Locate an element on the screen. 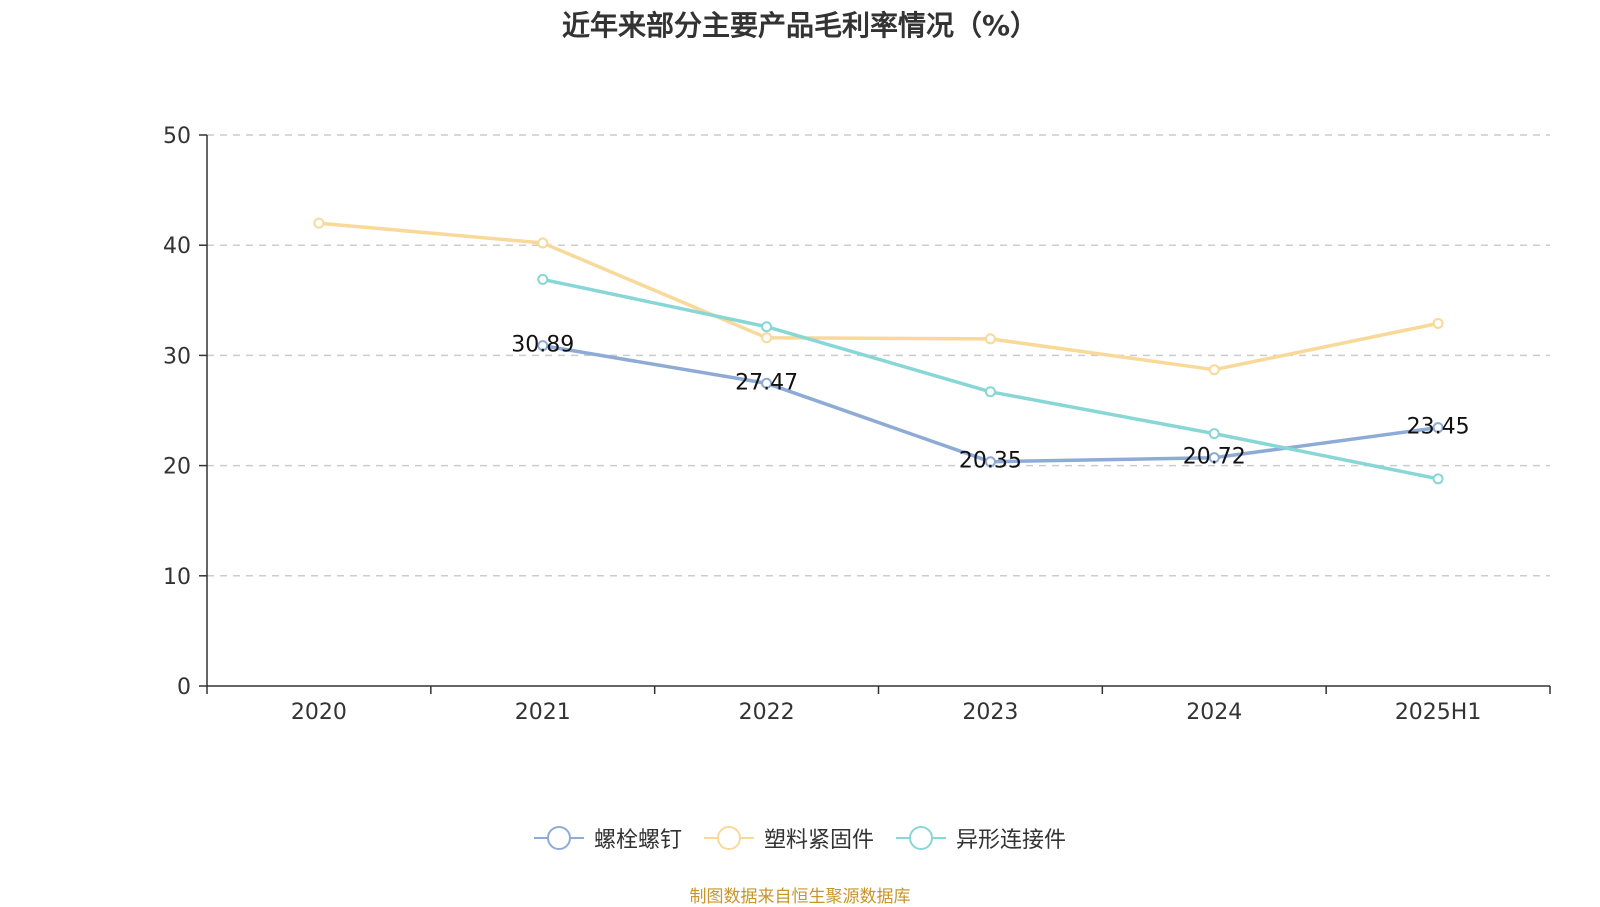 The width and height of the screenshot is (1600, 907). y-tick-label: 20 is located at coordinates (177, 467).